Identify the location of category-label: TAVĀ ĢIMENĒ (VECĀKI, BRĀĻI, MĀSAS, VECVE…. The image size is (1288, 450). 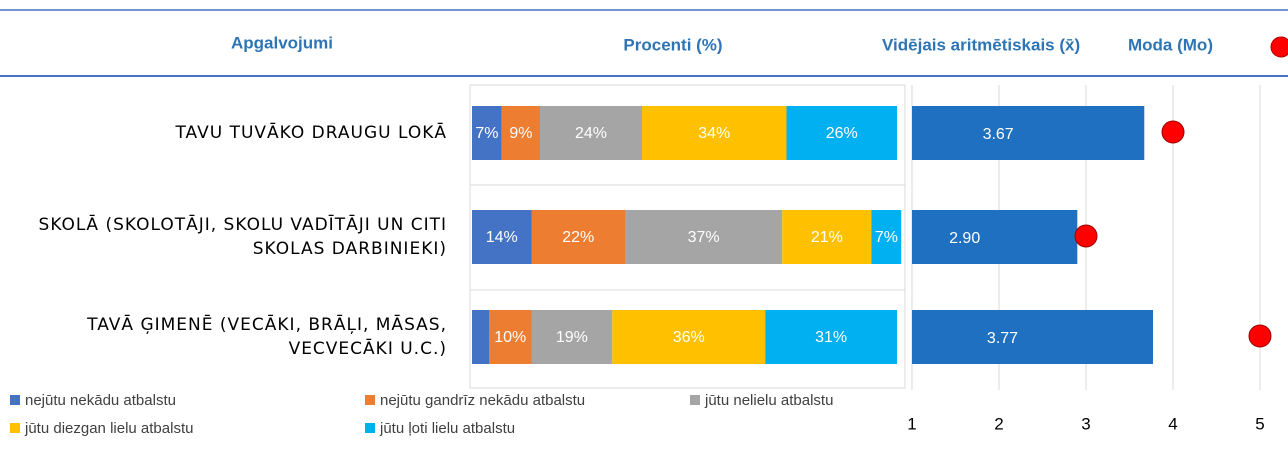
(267, 337).